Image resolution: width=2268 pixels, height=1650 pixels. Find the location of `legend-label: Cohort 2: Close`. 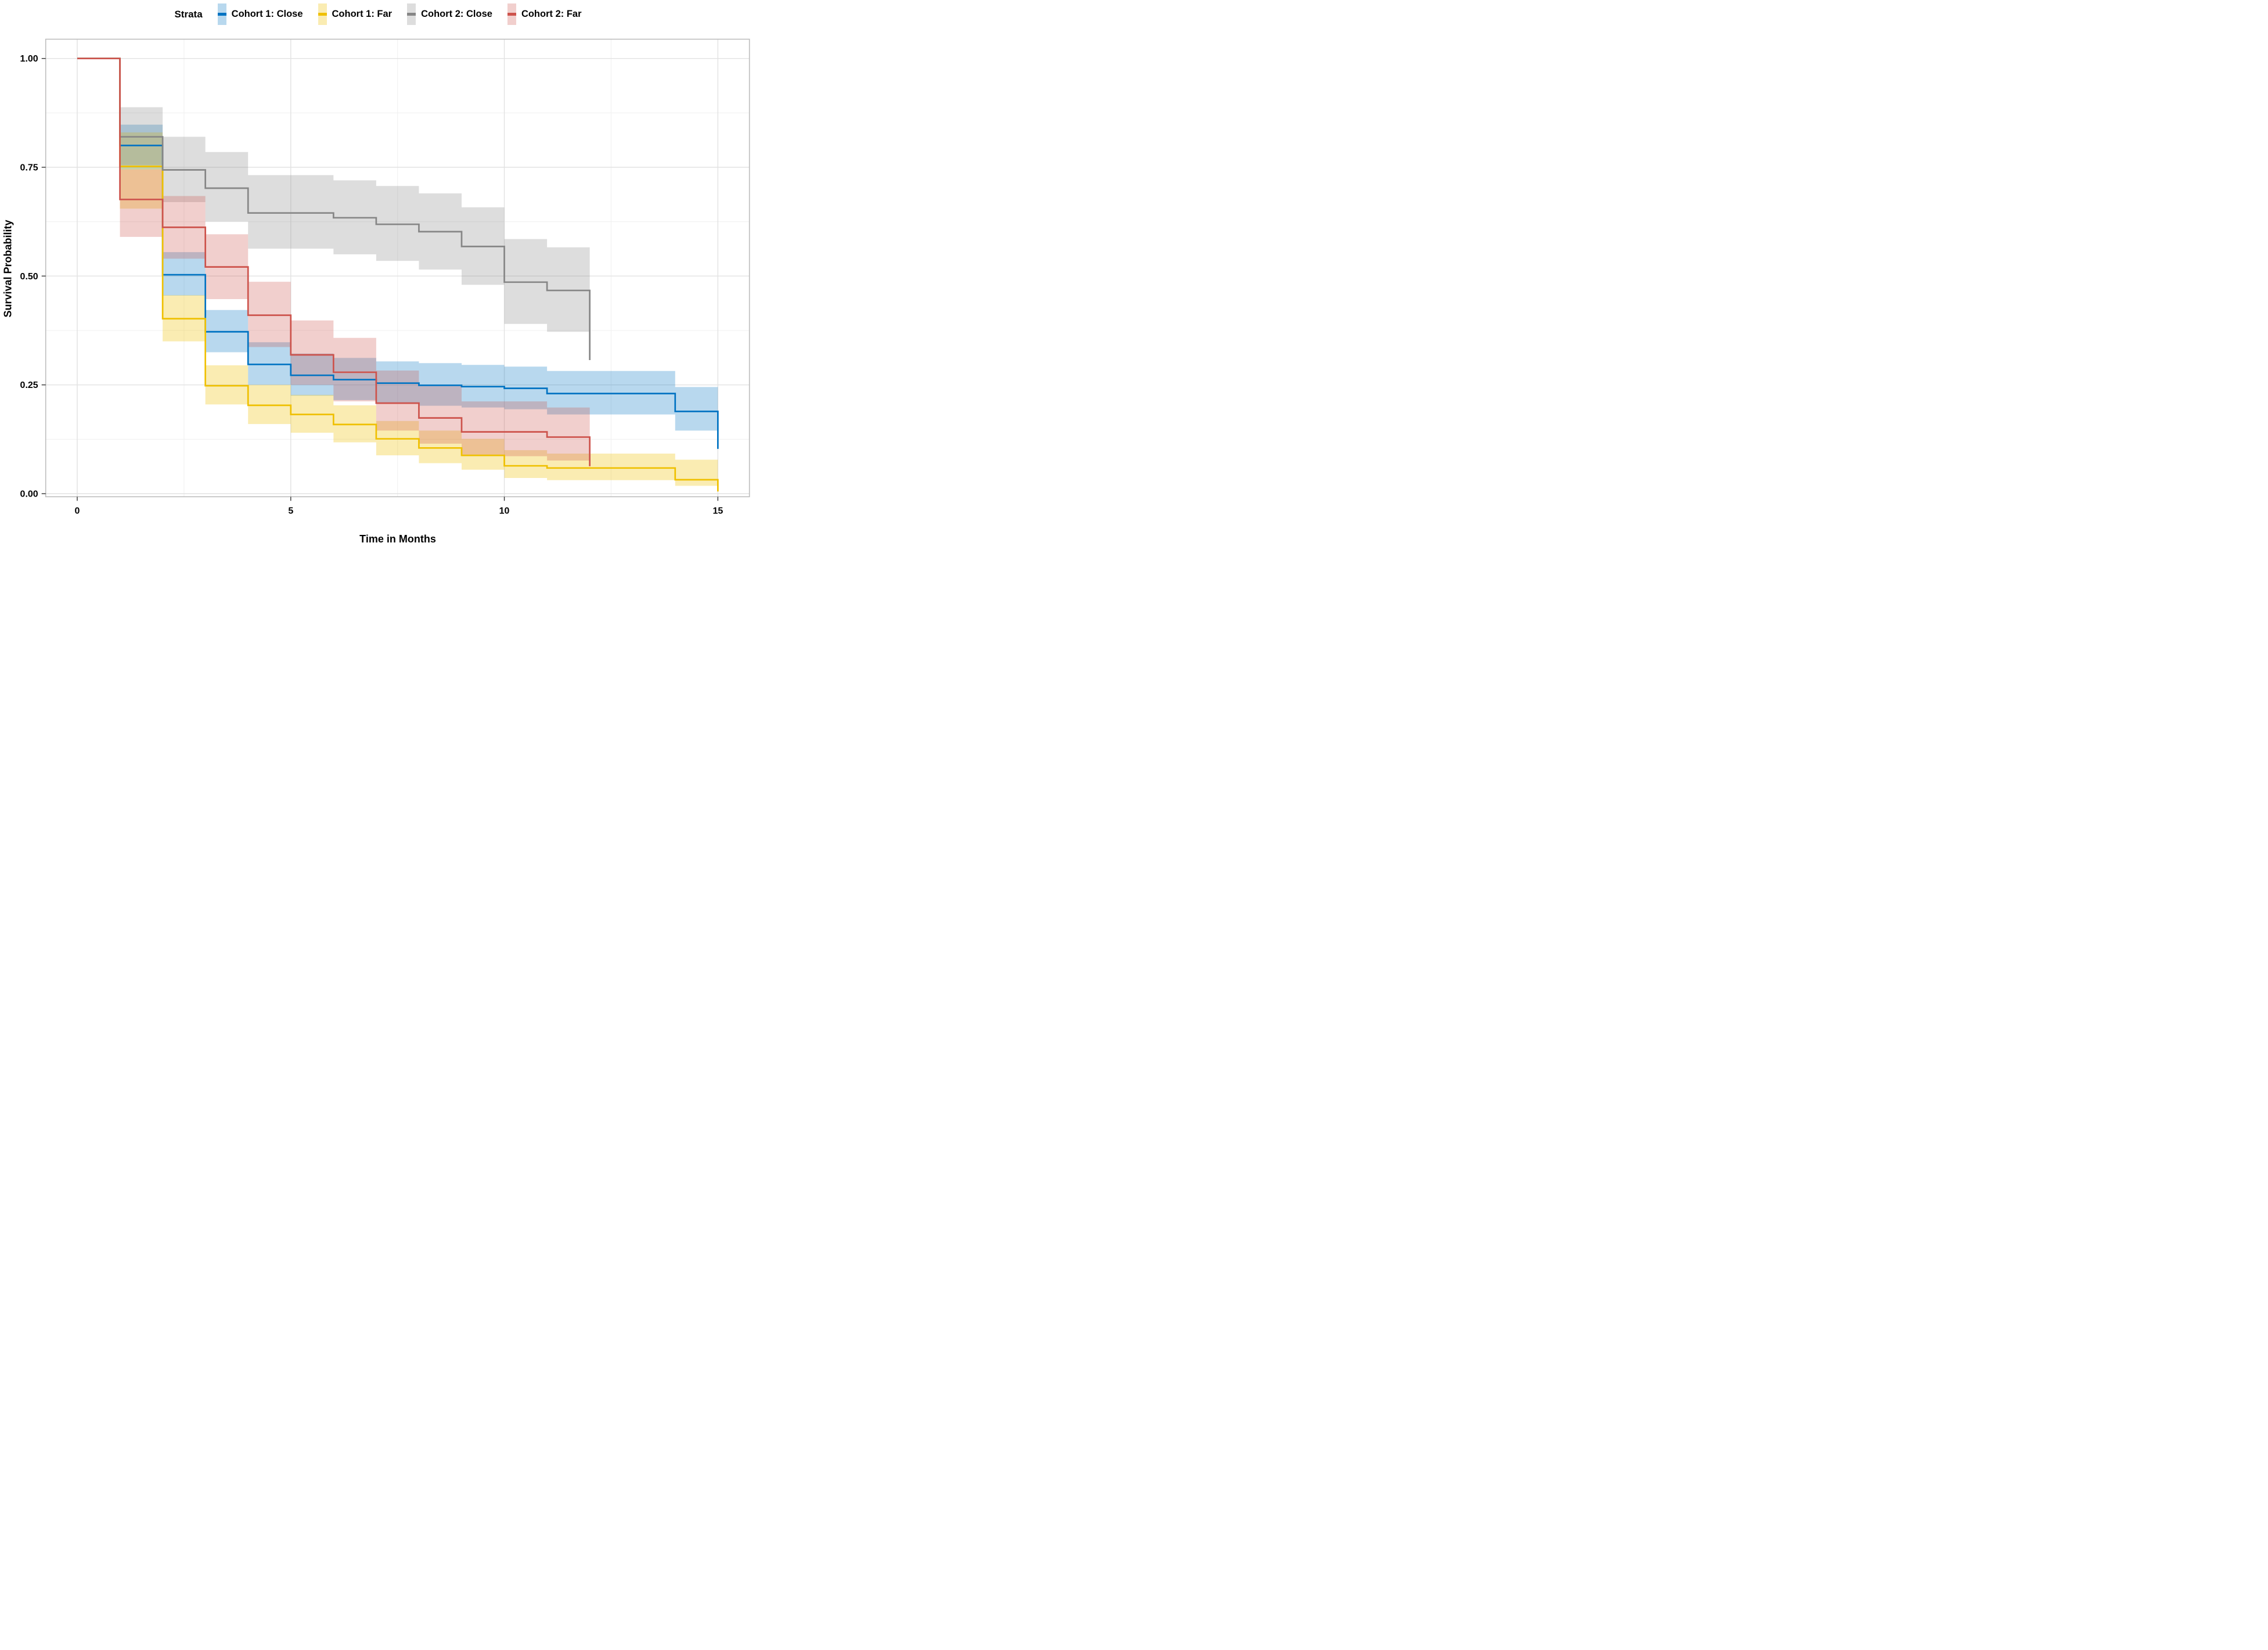

legend-label: Cohort 2: Close is located at coordinates (457, 14).